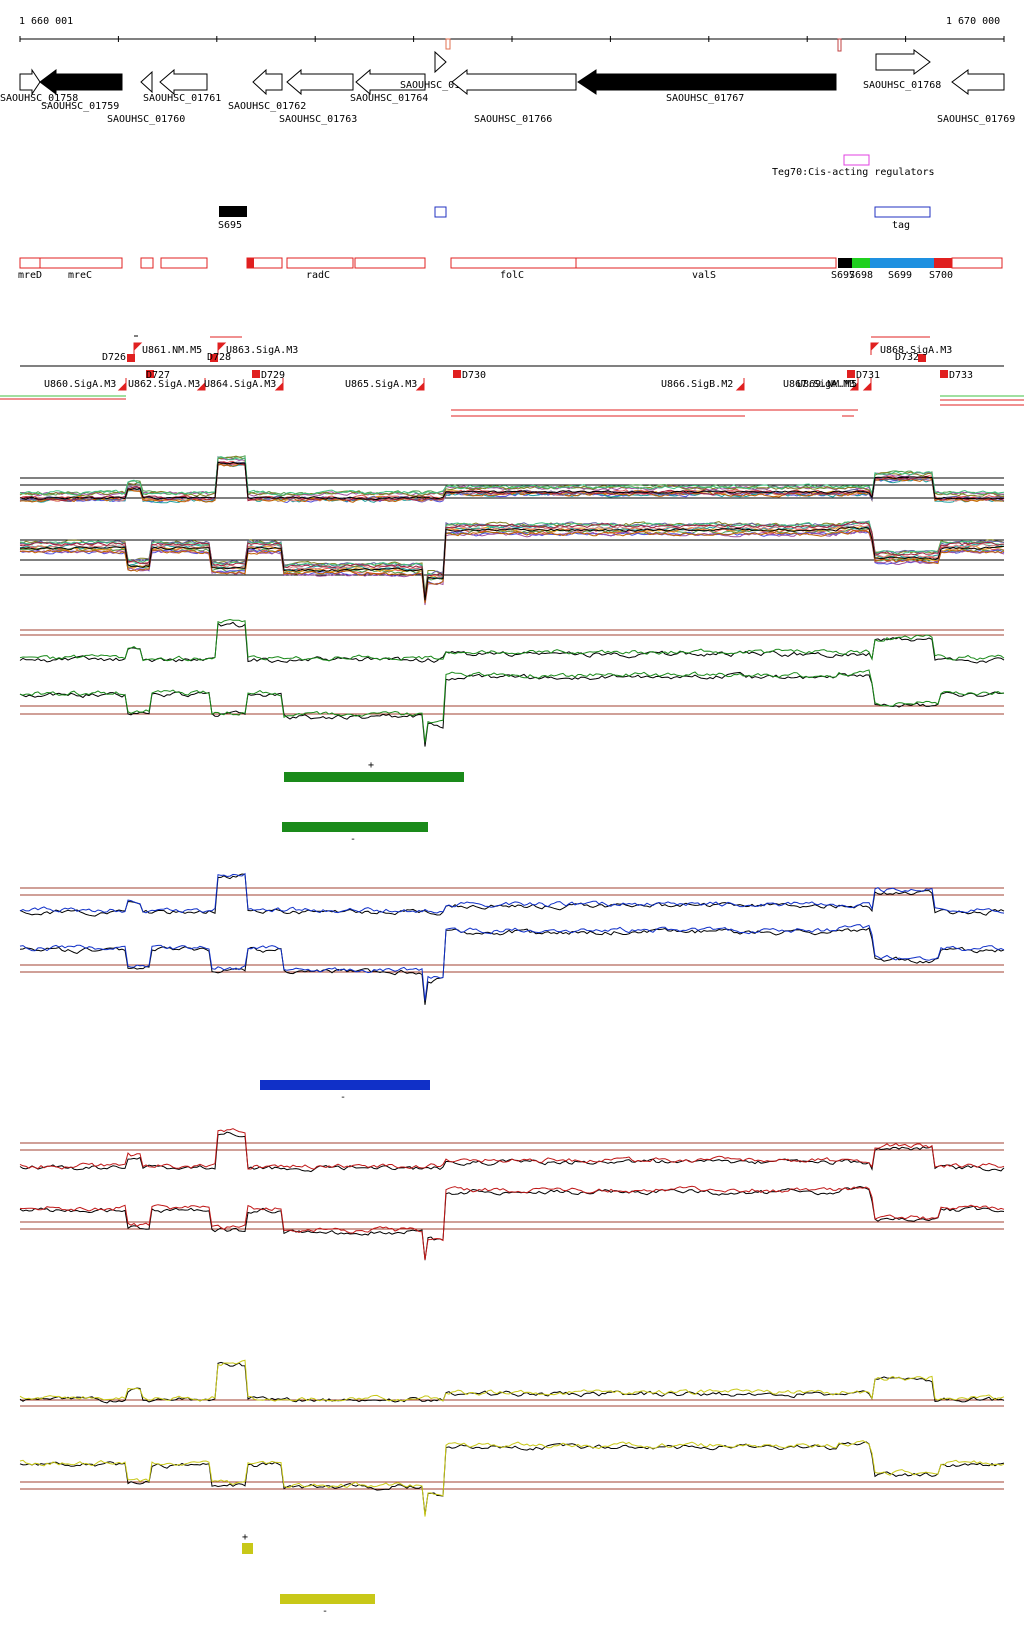  I want to click on gene-label: SAOUHSC_01763, so click(318, 119).